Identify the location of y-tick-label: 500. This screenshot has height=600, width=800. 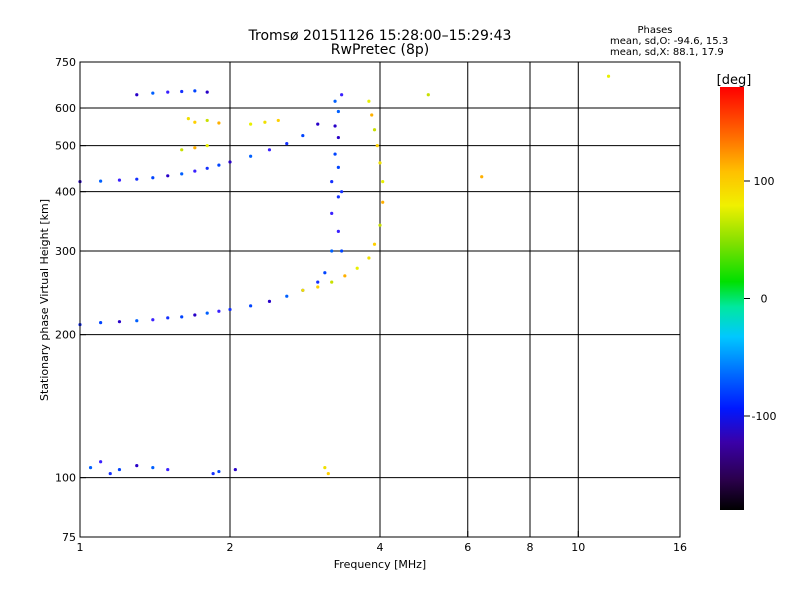
(65, 146).